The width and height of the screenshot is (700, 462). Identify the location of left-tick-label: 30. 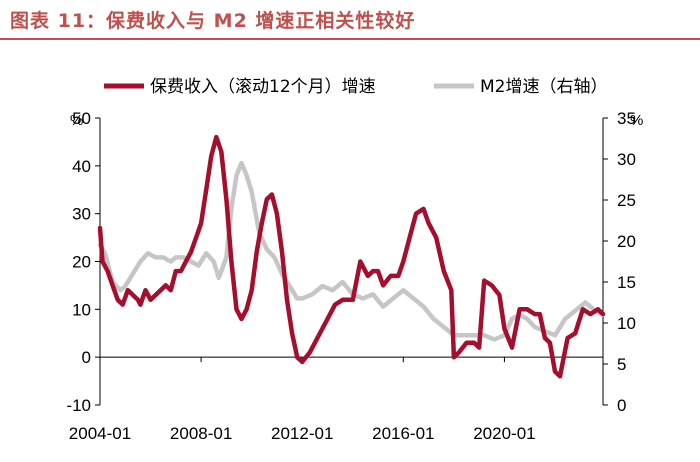
(81, 214).